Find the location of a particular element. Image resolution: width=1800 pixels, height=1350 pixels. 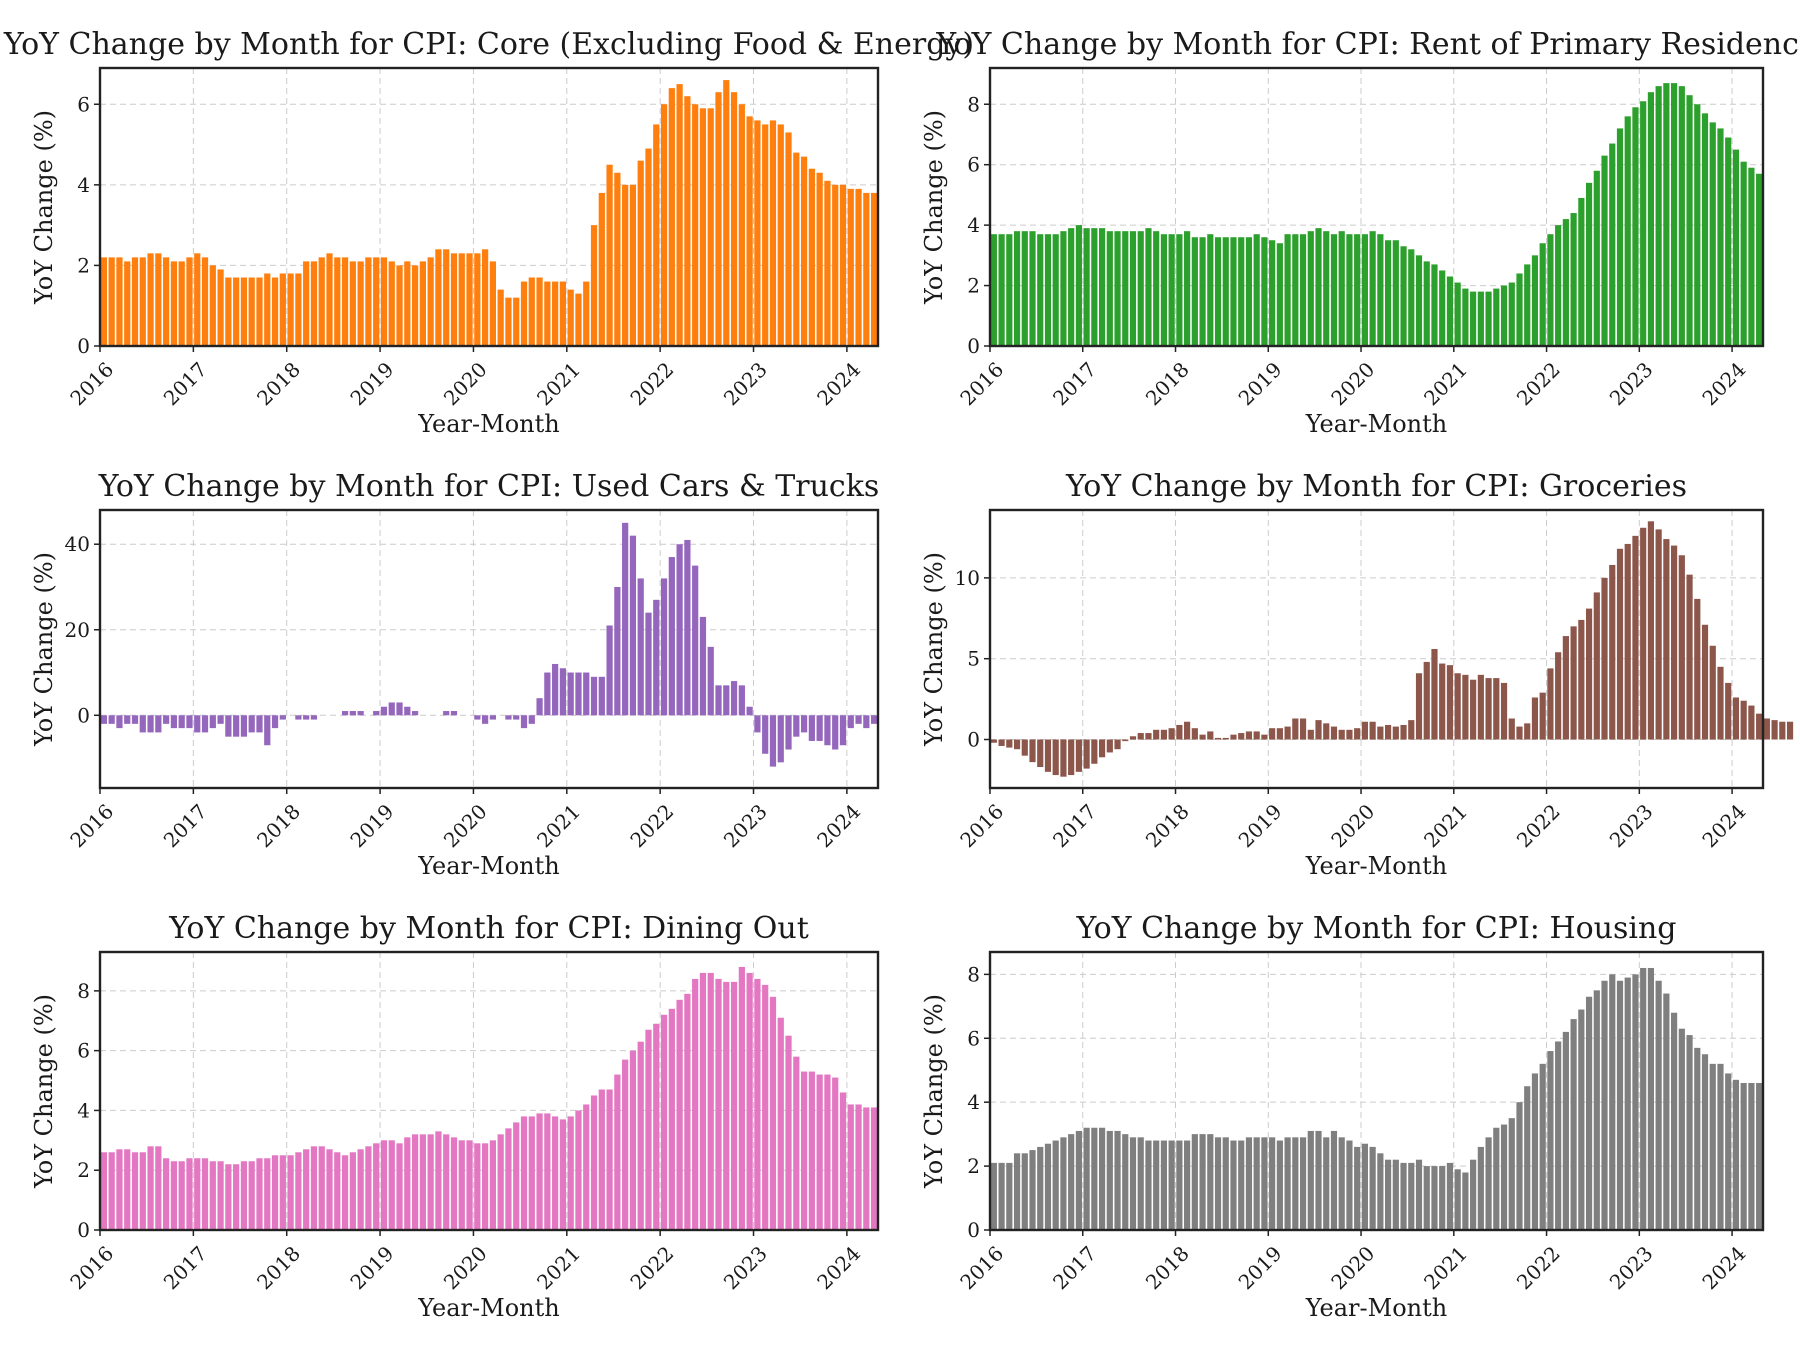

y-tick-label: 0 is located at coordinates (973, 346).